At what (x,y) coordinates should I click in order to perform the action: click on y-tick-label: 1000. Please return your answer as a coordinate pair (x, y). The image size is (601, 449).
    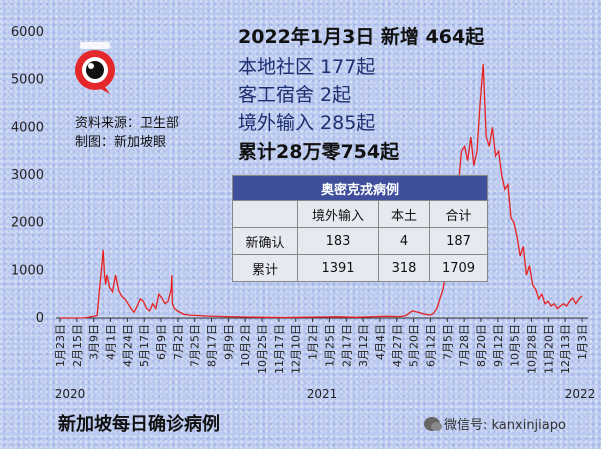
    Looking at the image, I should click on (27, 270).